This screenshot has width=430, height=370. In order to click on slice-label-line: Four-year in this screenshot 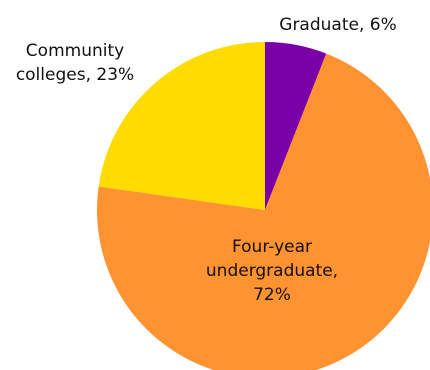, I will do `click(272, 247)`.